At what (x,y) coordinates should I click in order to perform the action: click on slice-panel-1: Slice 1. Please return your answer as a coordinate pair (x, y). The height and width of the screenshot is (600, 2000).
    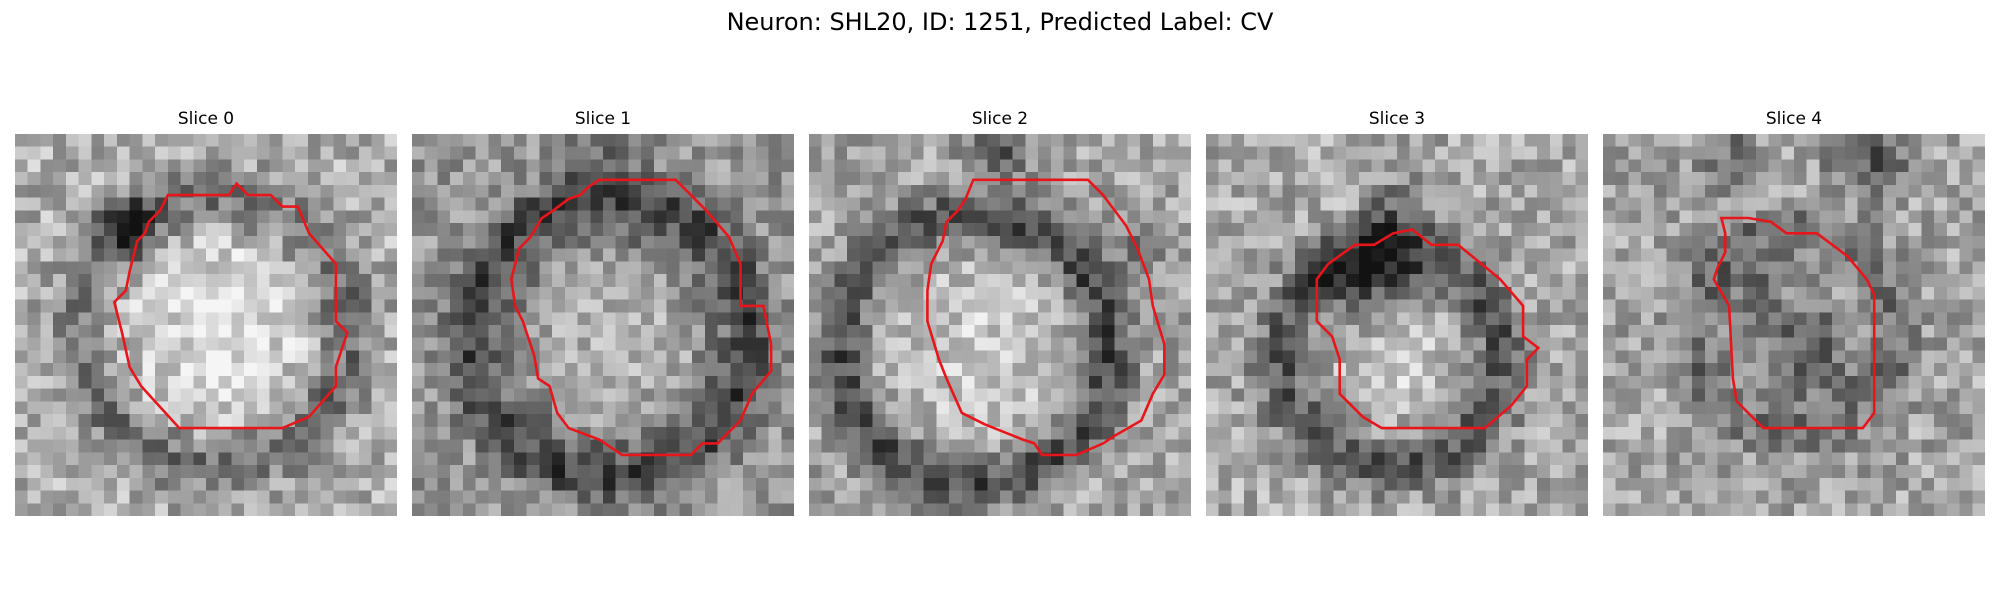
    Looking at the image, I should click on (603, 312).